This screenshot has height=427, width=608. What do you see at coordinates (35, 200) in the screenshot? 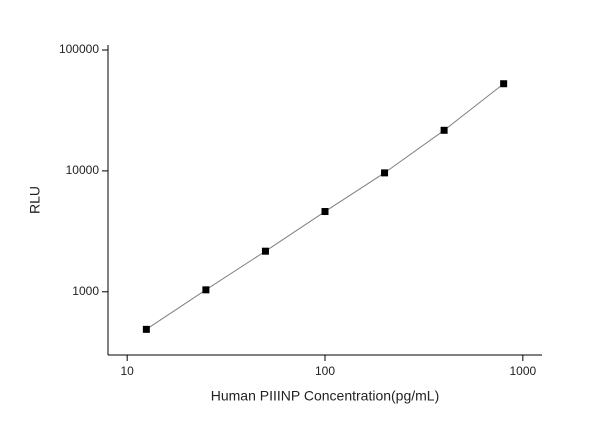
I see `y-axis-title: RLU` at bounding box center [35, 200].